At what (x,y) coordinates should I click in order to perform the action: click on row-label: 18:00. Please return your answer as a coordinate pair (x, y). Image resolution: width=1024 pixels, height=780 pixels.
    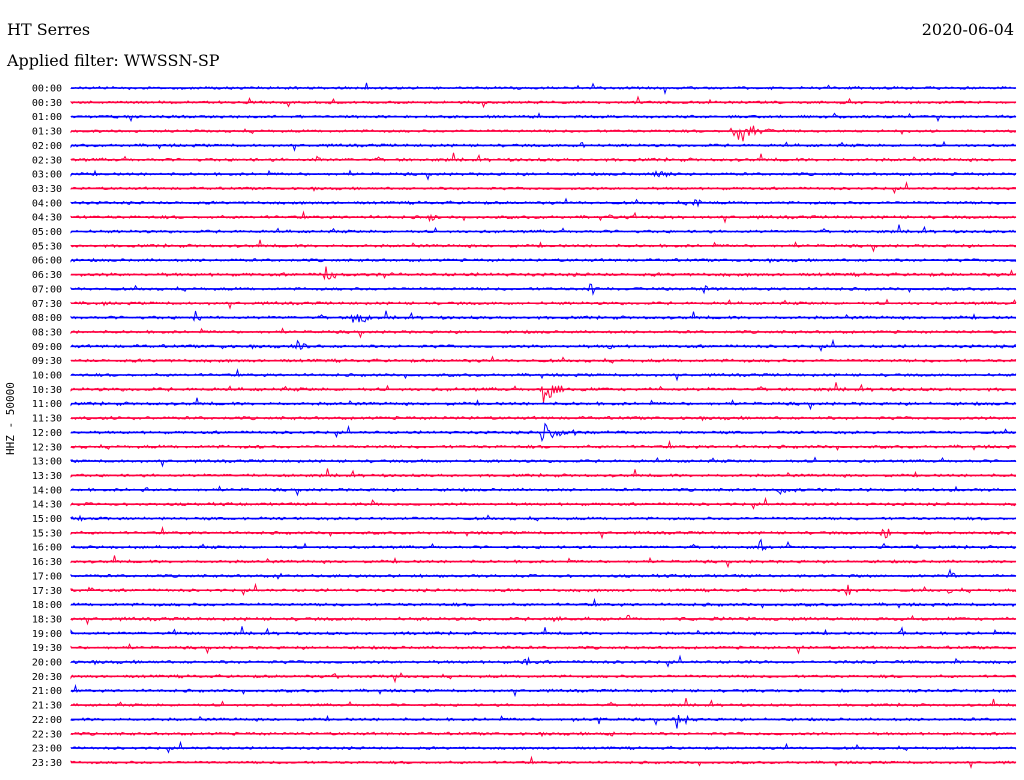
    Looking at the image, I should click on (47, 605).